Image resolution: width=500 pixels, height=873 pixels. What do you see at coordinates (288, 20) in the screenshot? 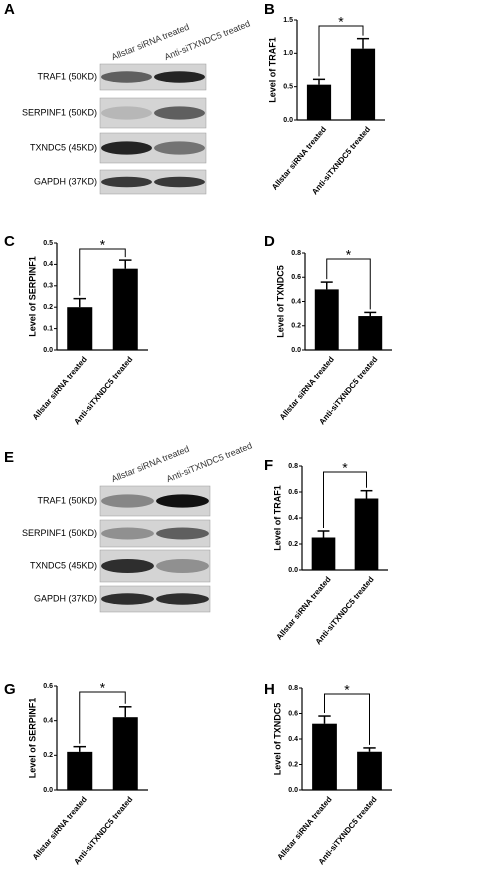
I see `y-tick-label: 1.5` at bounding box center [288, 20].